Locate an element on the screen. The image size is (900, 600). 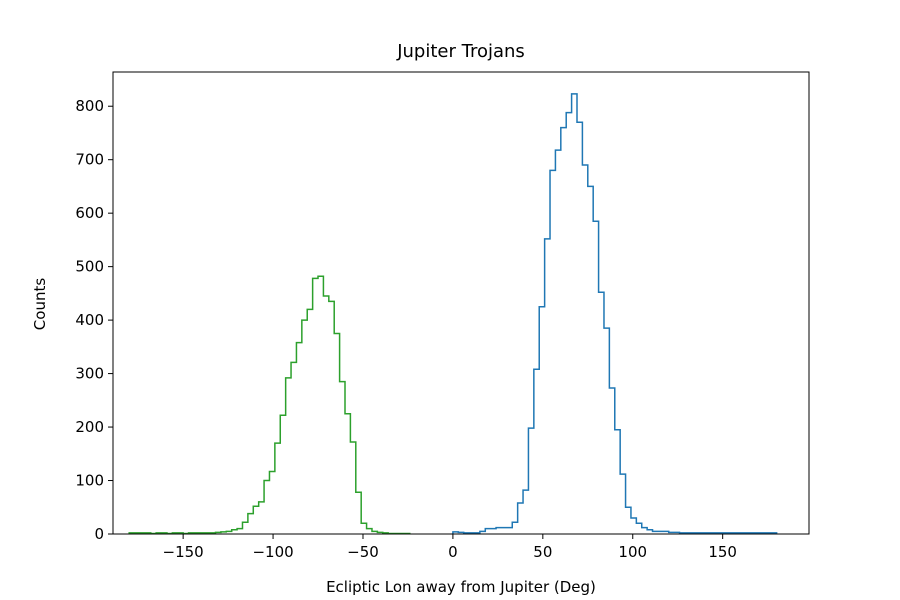
x-axis: −150 −100 −50 0 50 100 150 is located at coordinates (450, 547).